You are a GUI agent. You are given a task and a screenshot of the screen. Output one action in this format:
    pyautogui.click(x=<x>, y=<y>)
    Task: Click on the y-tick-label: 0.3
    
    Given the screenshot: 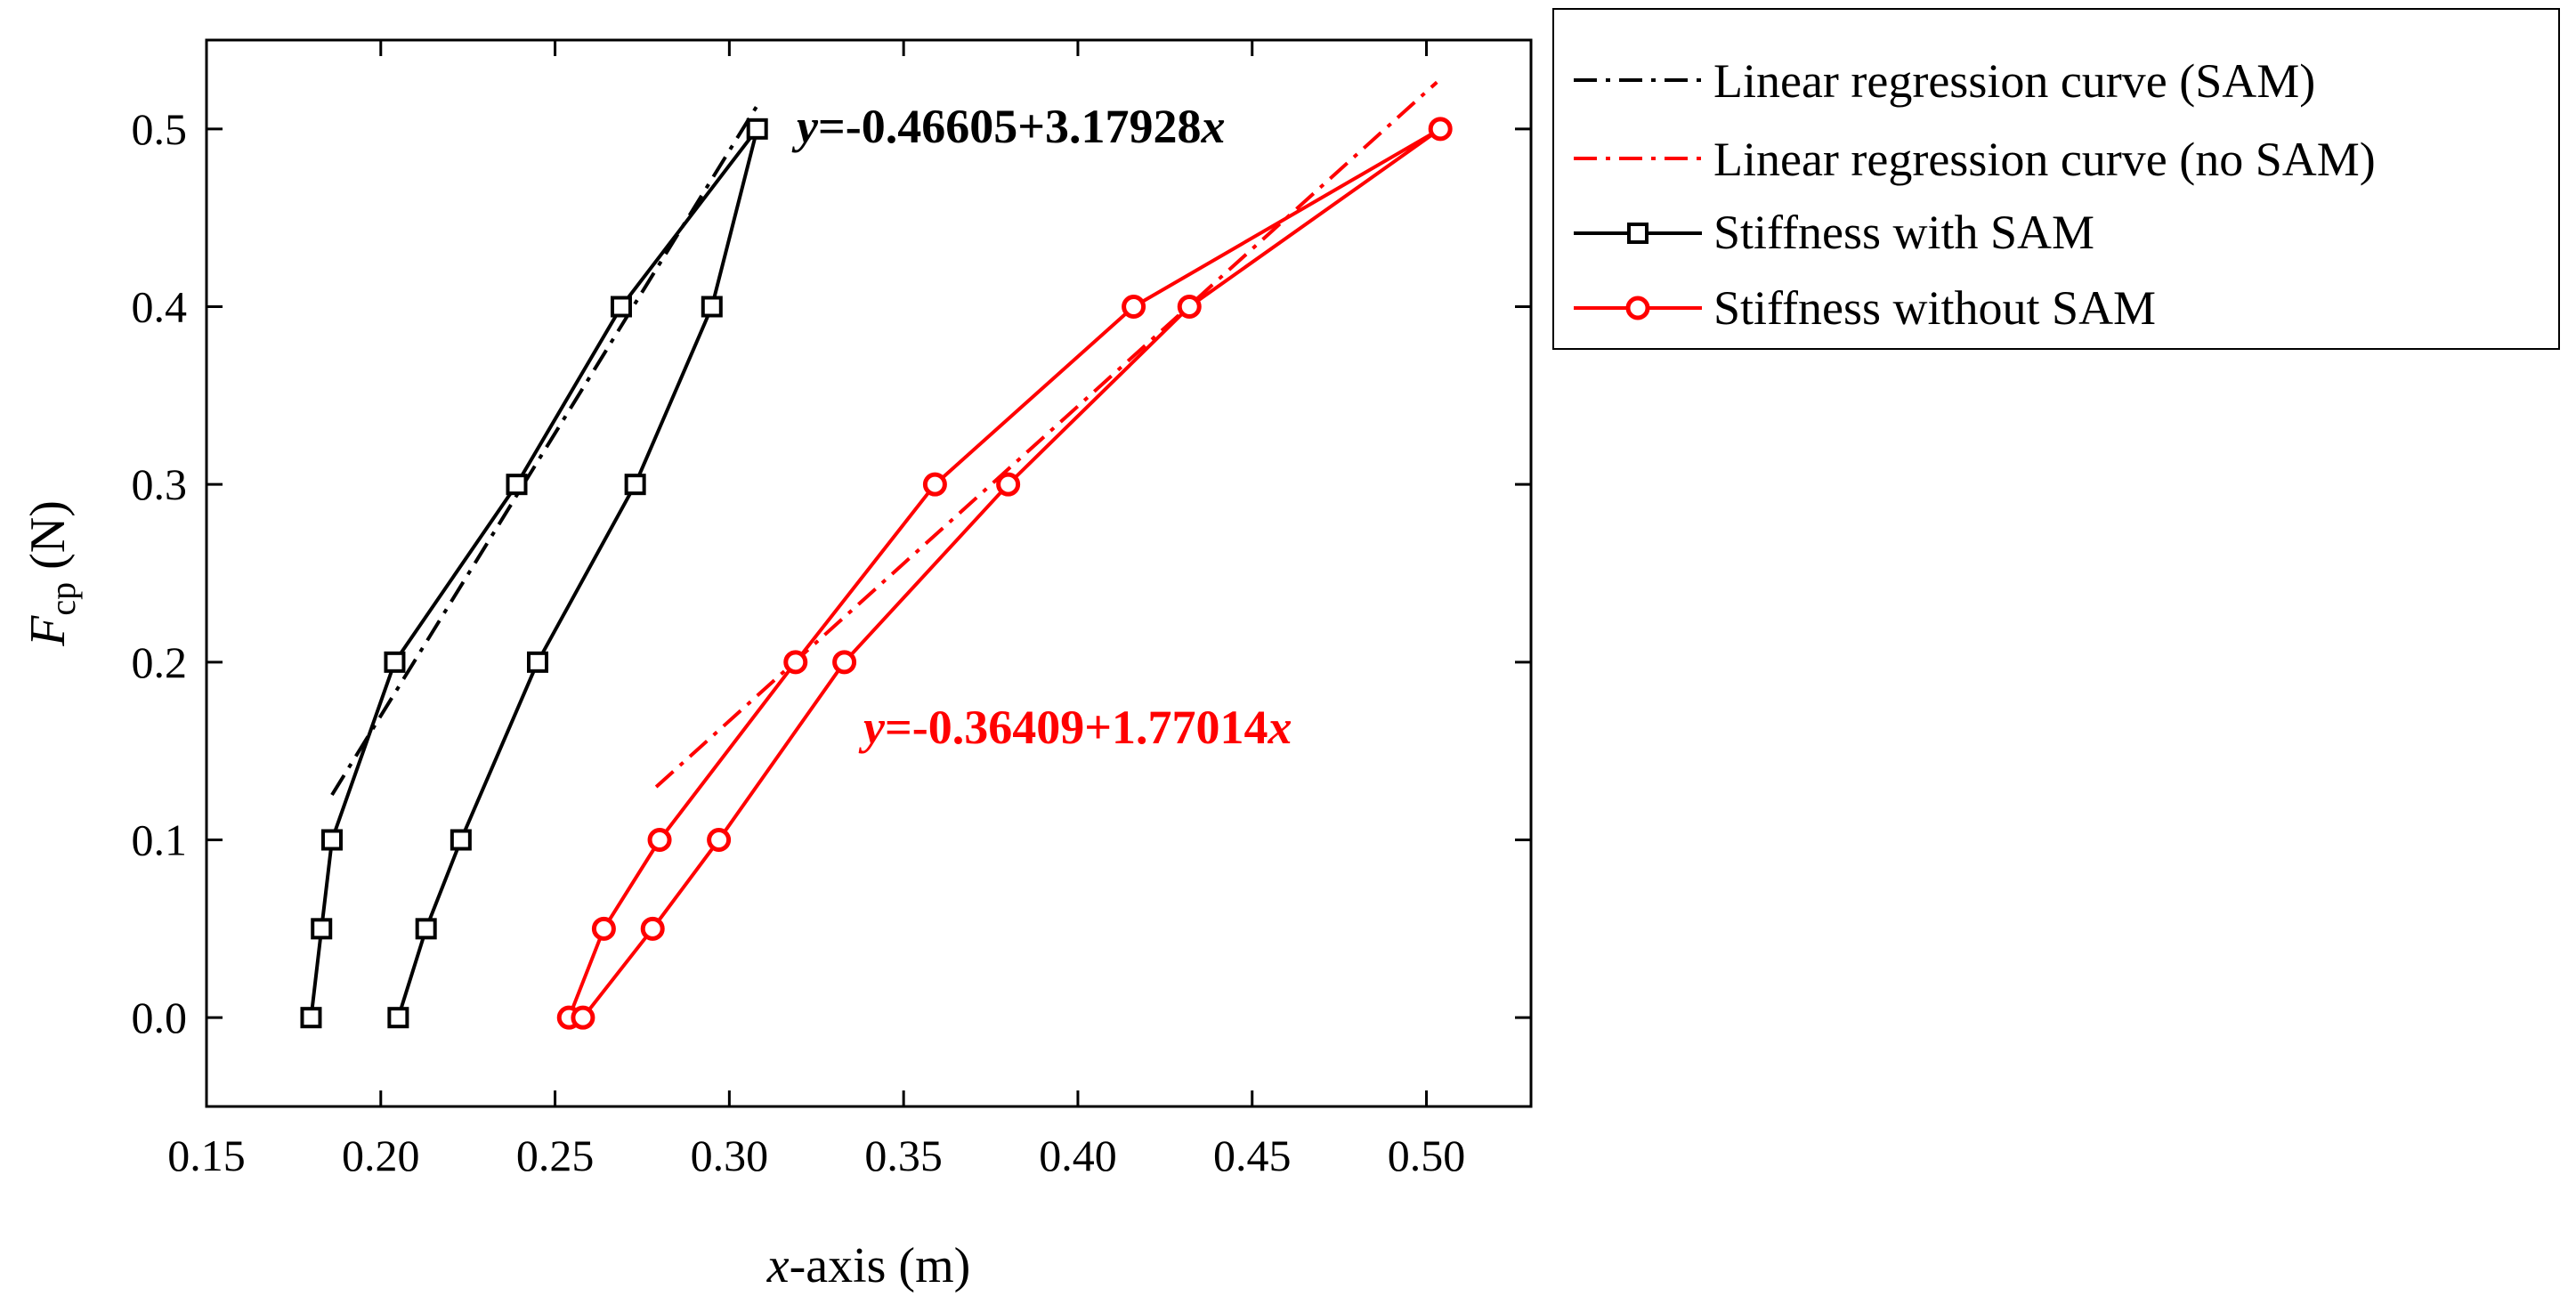 What is the action you would take?
    pyautogui.click(x=160, y=484)
    